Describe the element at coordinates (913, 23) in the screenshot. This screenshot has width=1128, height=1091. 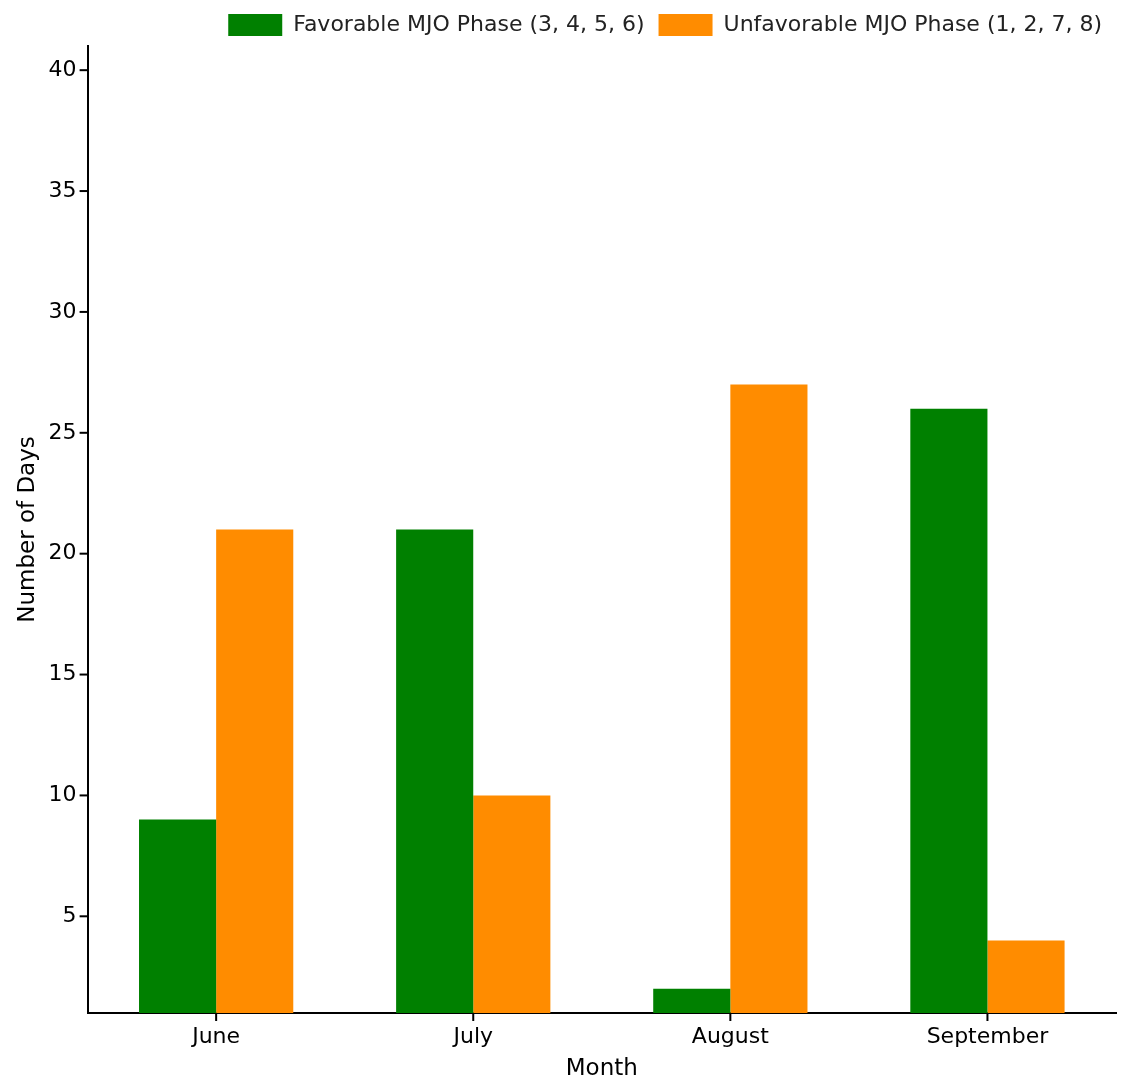
I see `legend-label: Unfavorable MJO Phase (1, 2, 7, 8)` at that location.